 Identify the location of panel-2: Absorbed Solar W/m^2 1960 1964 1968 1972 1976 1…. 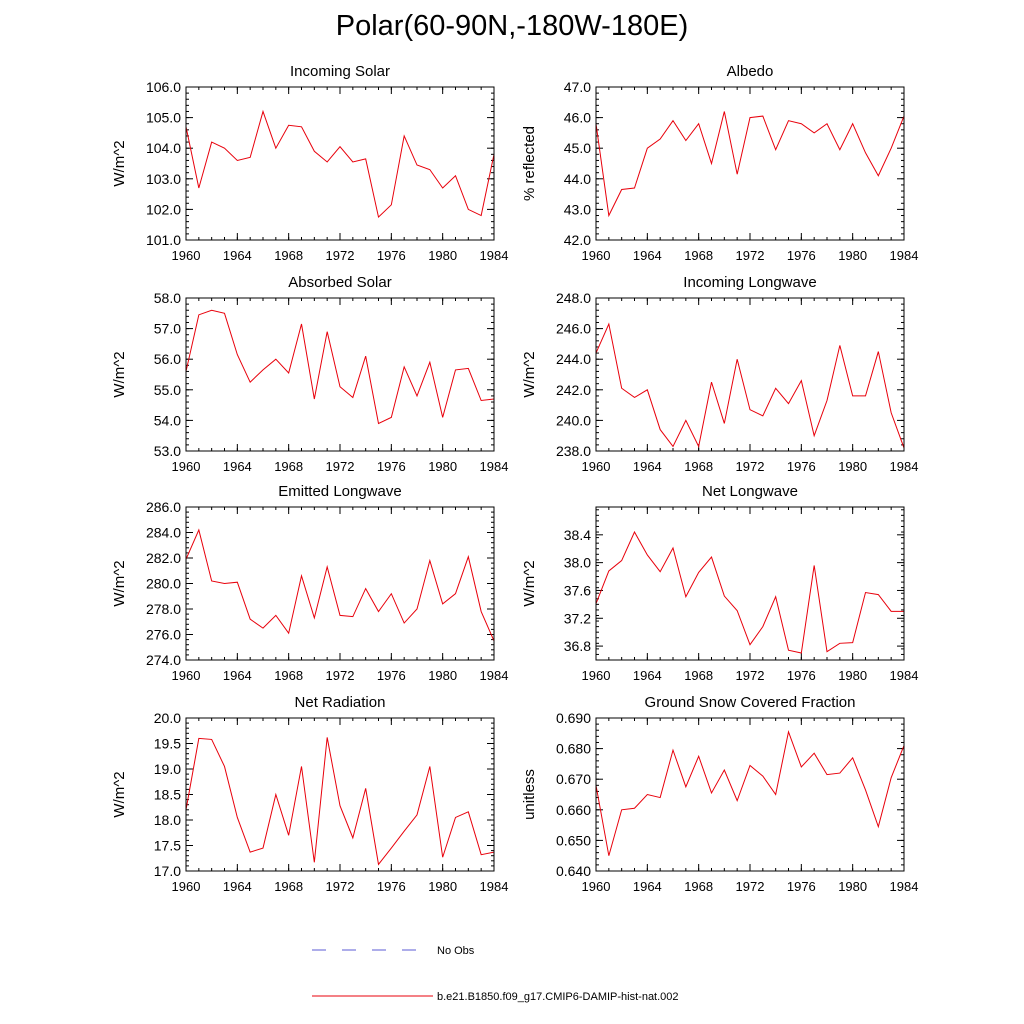
(309, 374).